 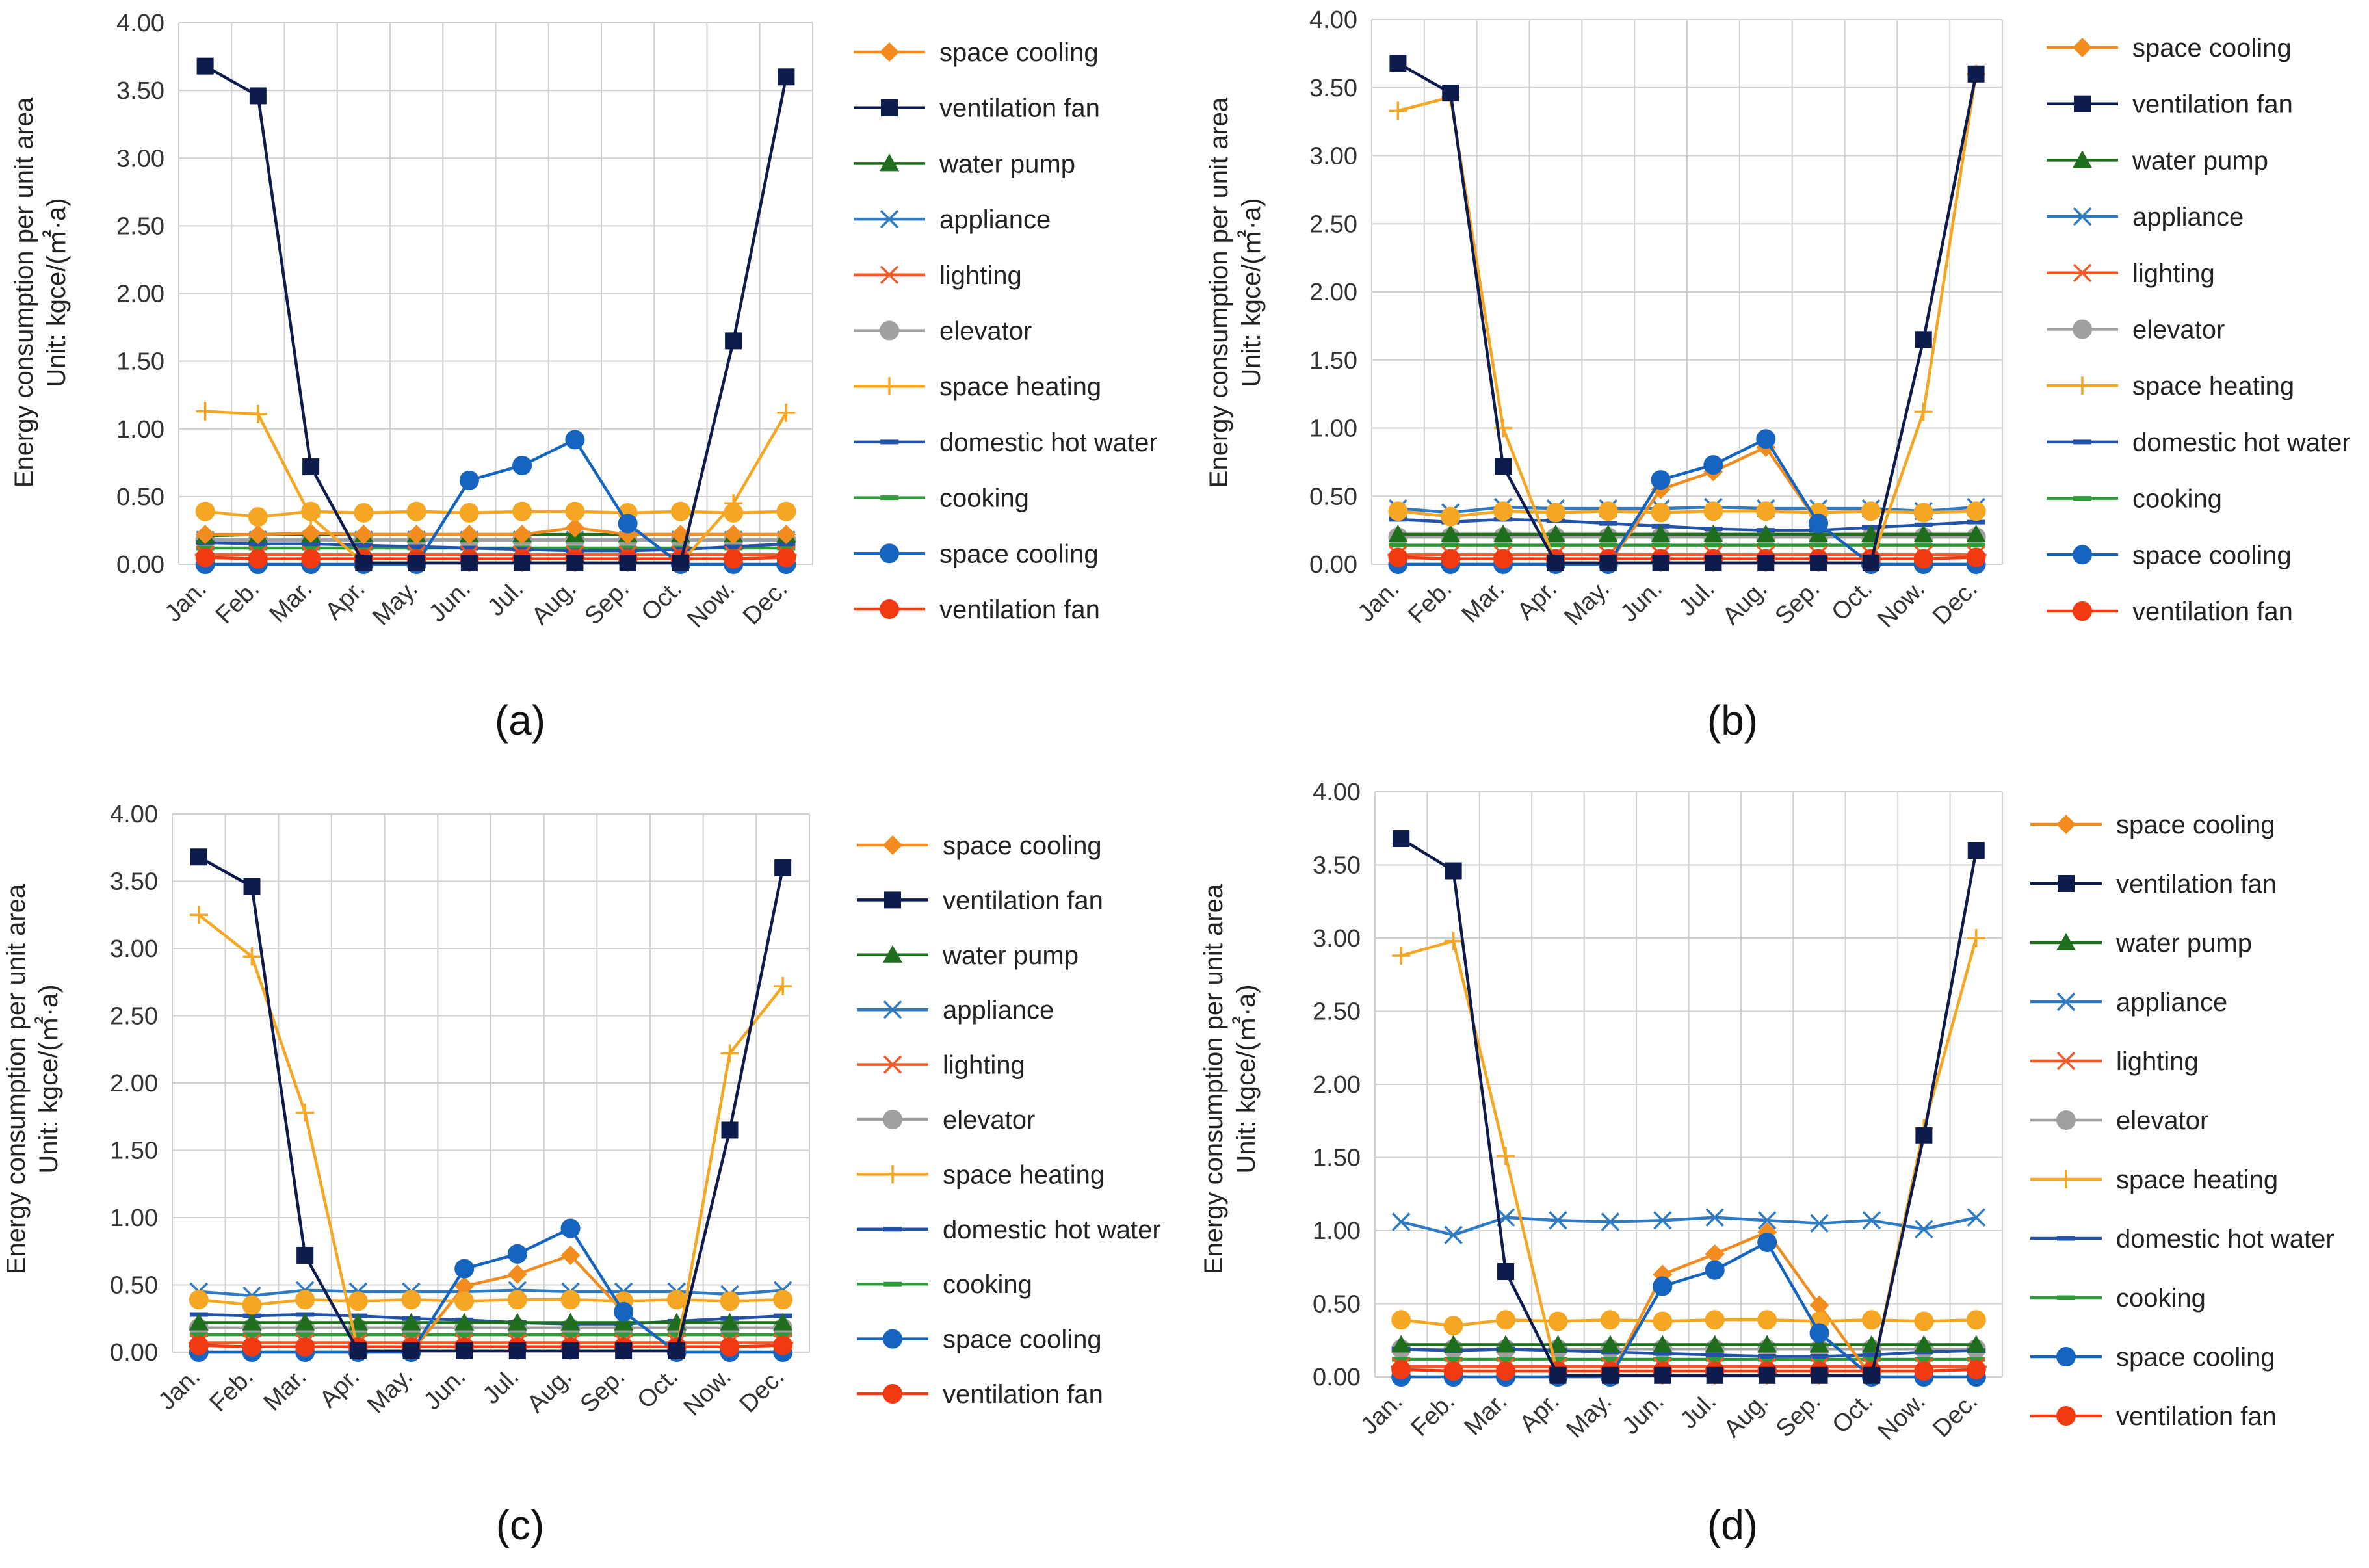 I want to click on x-tick-label: Feb., so click(x=1430, y=602).